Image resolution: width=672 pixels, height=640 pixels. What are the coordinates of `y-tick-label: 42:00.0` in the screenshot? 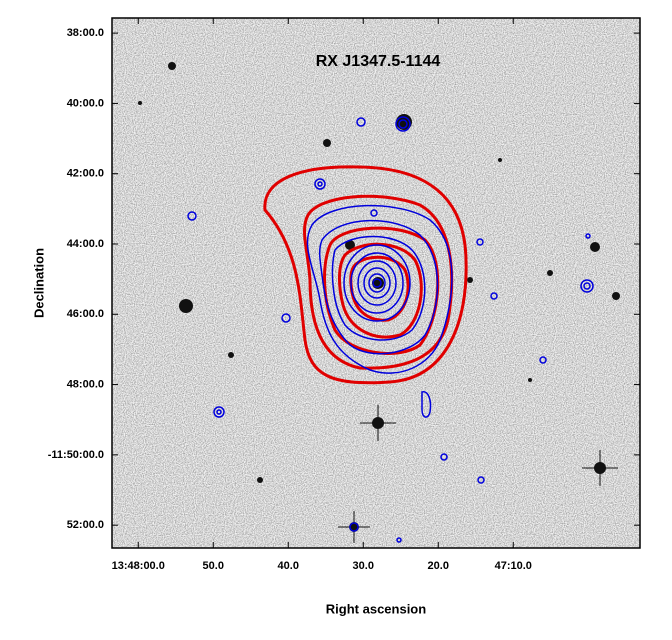 It's located at (85, 174).